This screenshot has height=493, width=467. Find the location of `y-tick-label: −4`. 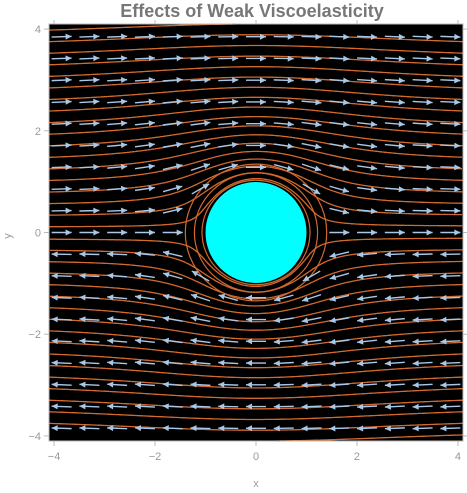

y-tick-label: −4 is located at coordinates (34, 437).